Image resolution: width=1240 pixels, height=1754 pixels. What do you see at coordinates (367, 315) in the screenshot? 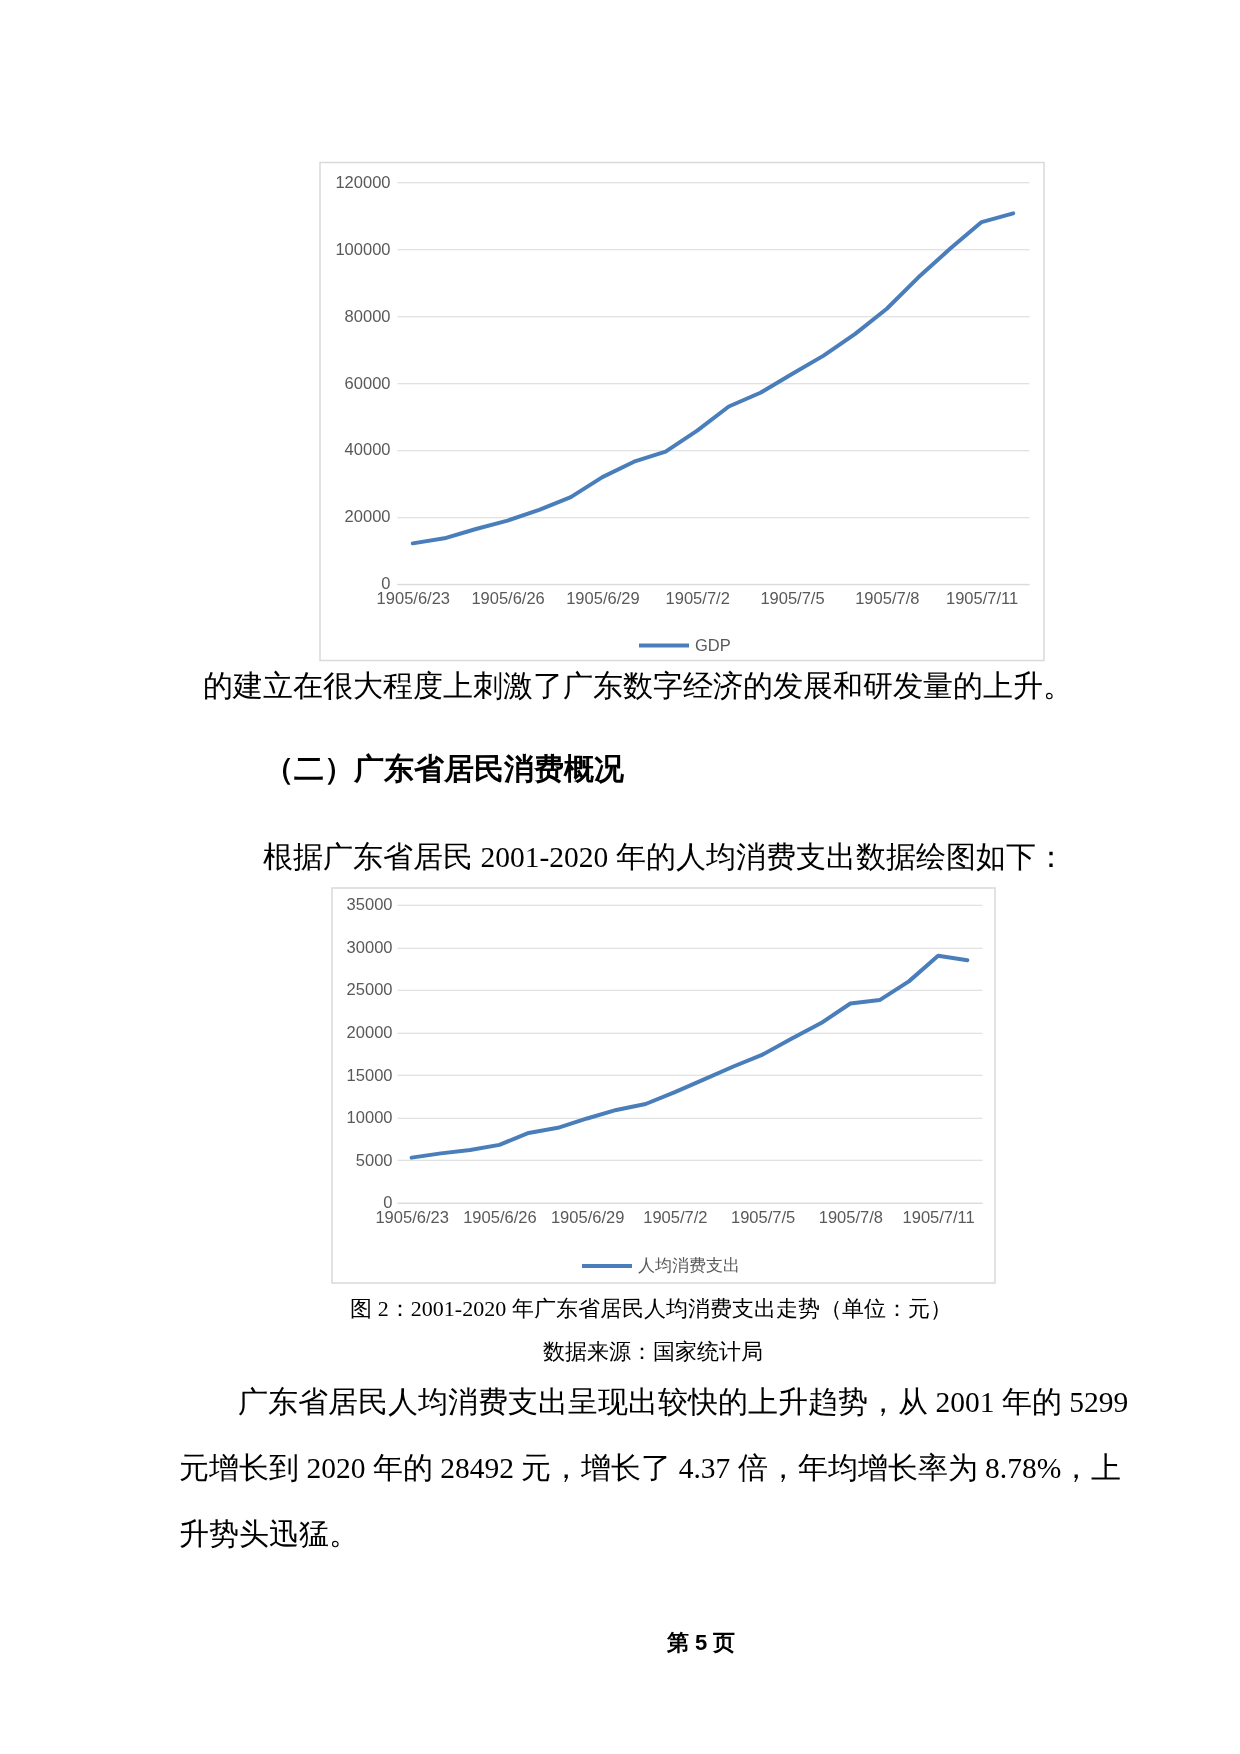
I see `y-tick-label: 80000` at bounding box center [367, 315].